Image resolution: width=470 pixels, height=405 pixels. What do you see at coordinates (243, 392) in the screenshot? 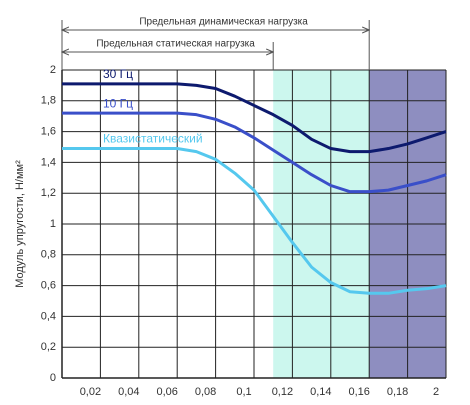
I see `x-tick-label: 0,1` at bounding box center [243, 392].